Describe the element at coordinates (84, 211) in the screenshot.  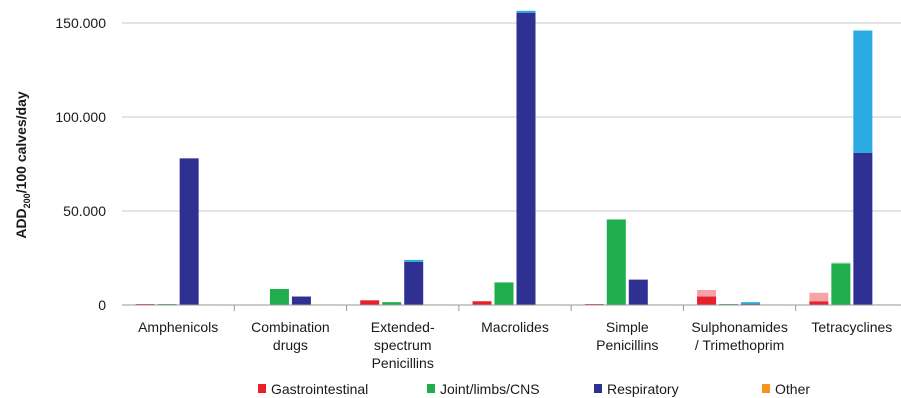
I see `y-tick-label: 50.000` at that location.